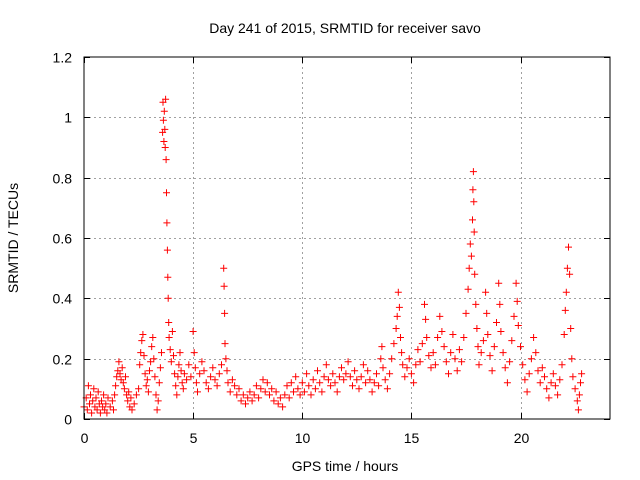 This screenshot has height=480, width=640. I want to click on x-tick-label: 20, so click(522, 438).